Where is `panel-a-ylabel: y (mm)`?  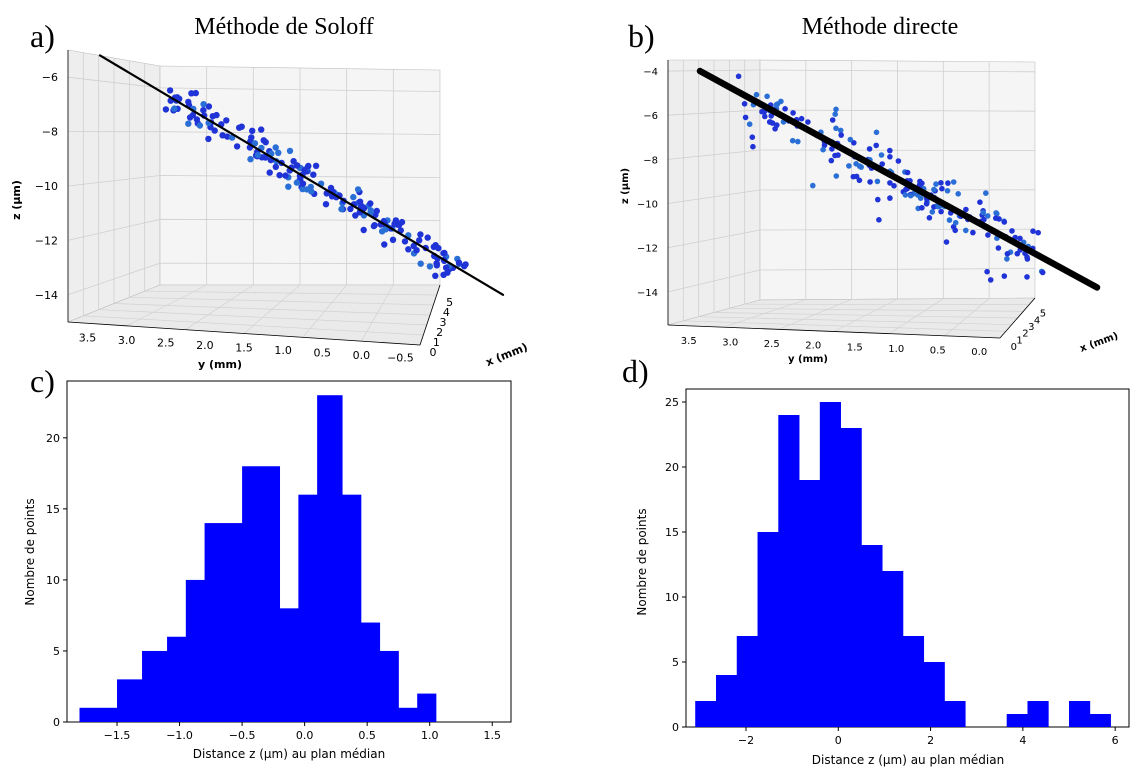 panel-a-ylabel: y (mm) is located at coordinates (220, 364).